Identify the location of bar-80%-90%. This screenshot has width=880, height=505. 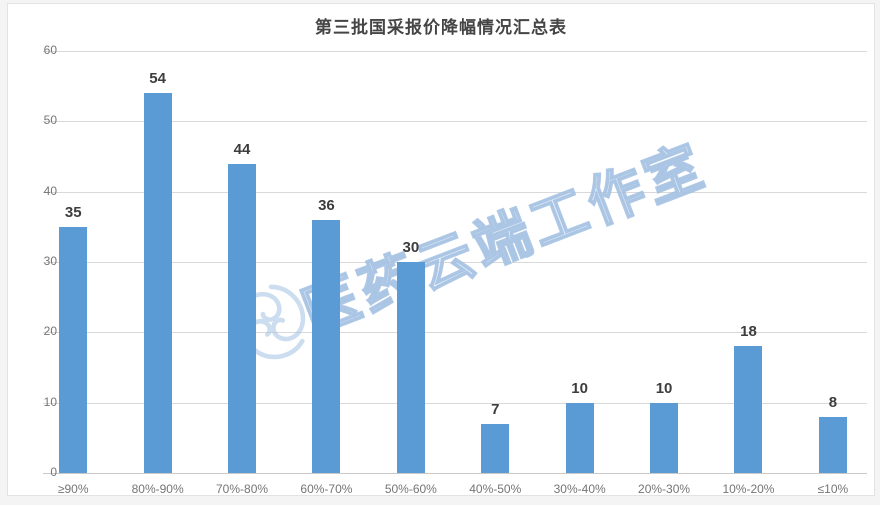
(157, 283).